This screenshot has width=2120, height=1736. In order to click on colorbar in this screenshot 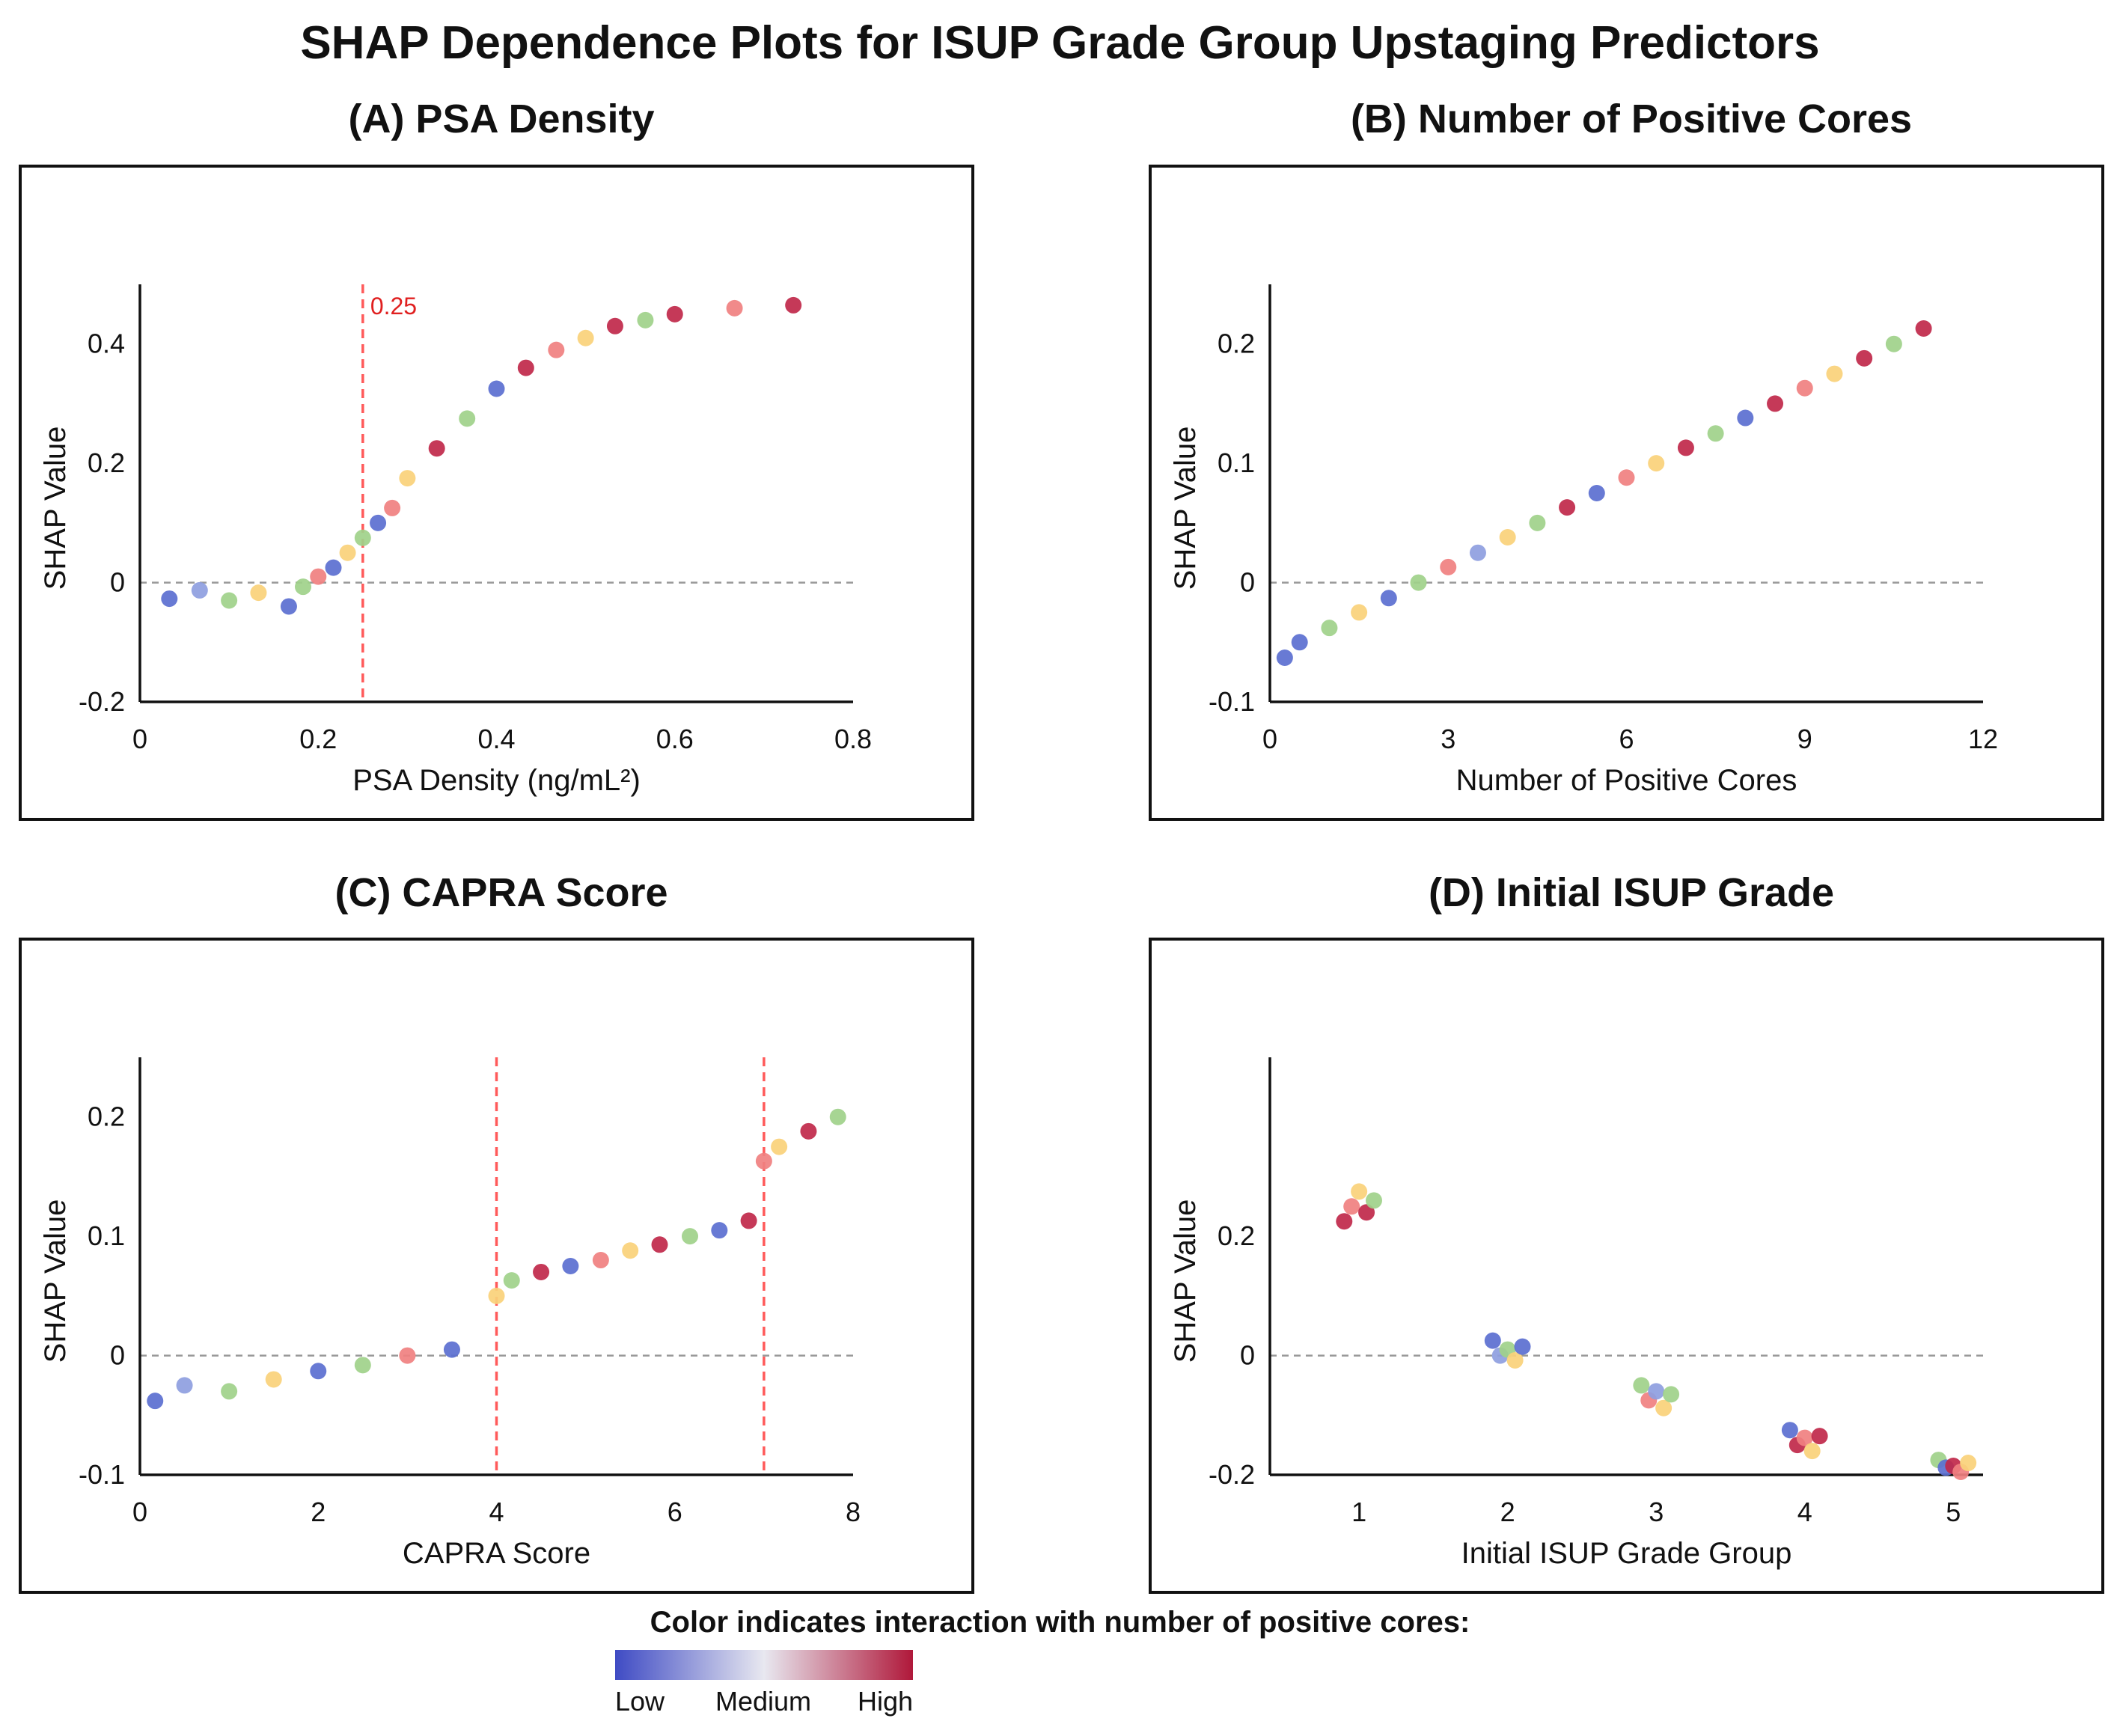, I will do `click(764, 1665)`.